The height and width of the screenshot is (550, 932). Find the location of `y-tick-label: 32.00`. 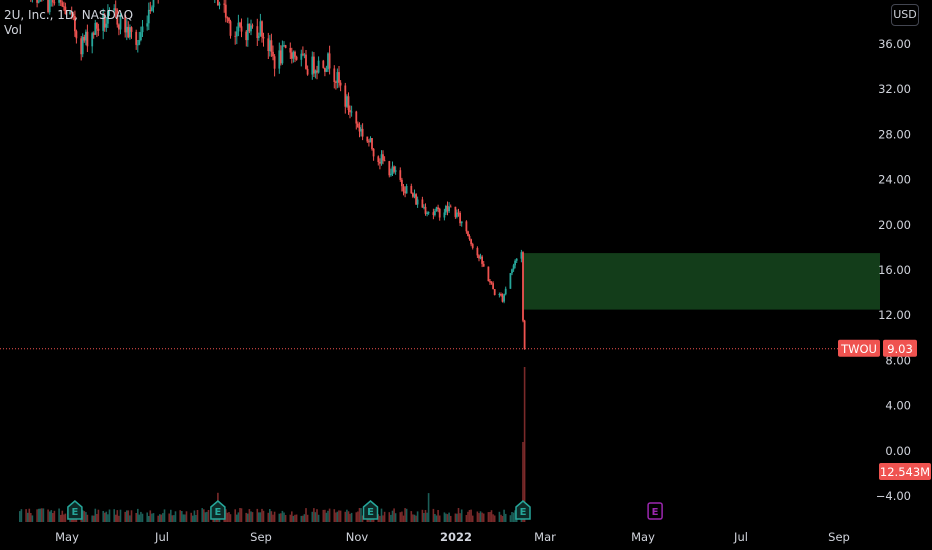

y-tick-label: 32.00 is located at coordinates (894, 89).